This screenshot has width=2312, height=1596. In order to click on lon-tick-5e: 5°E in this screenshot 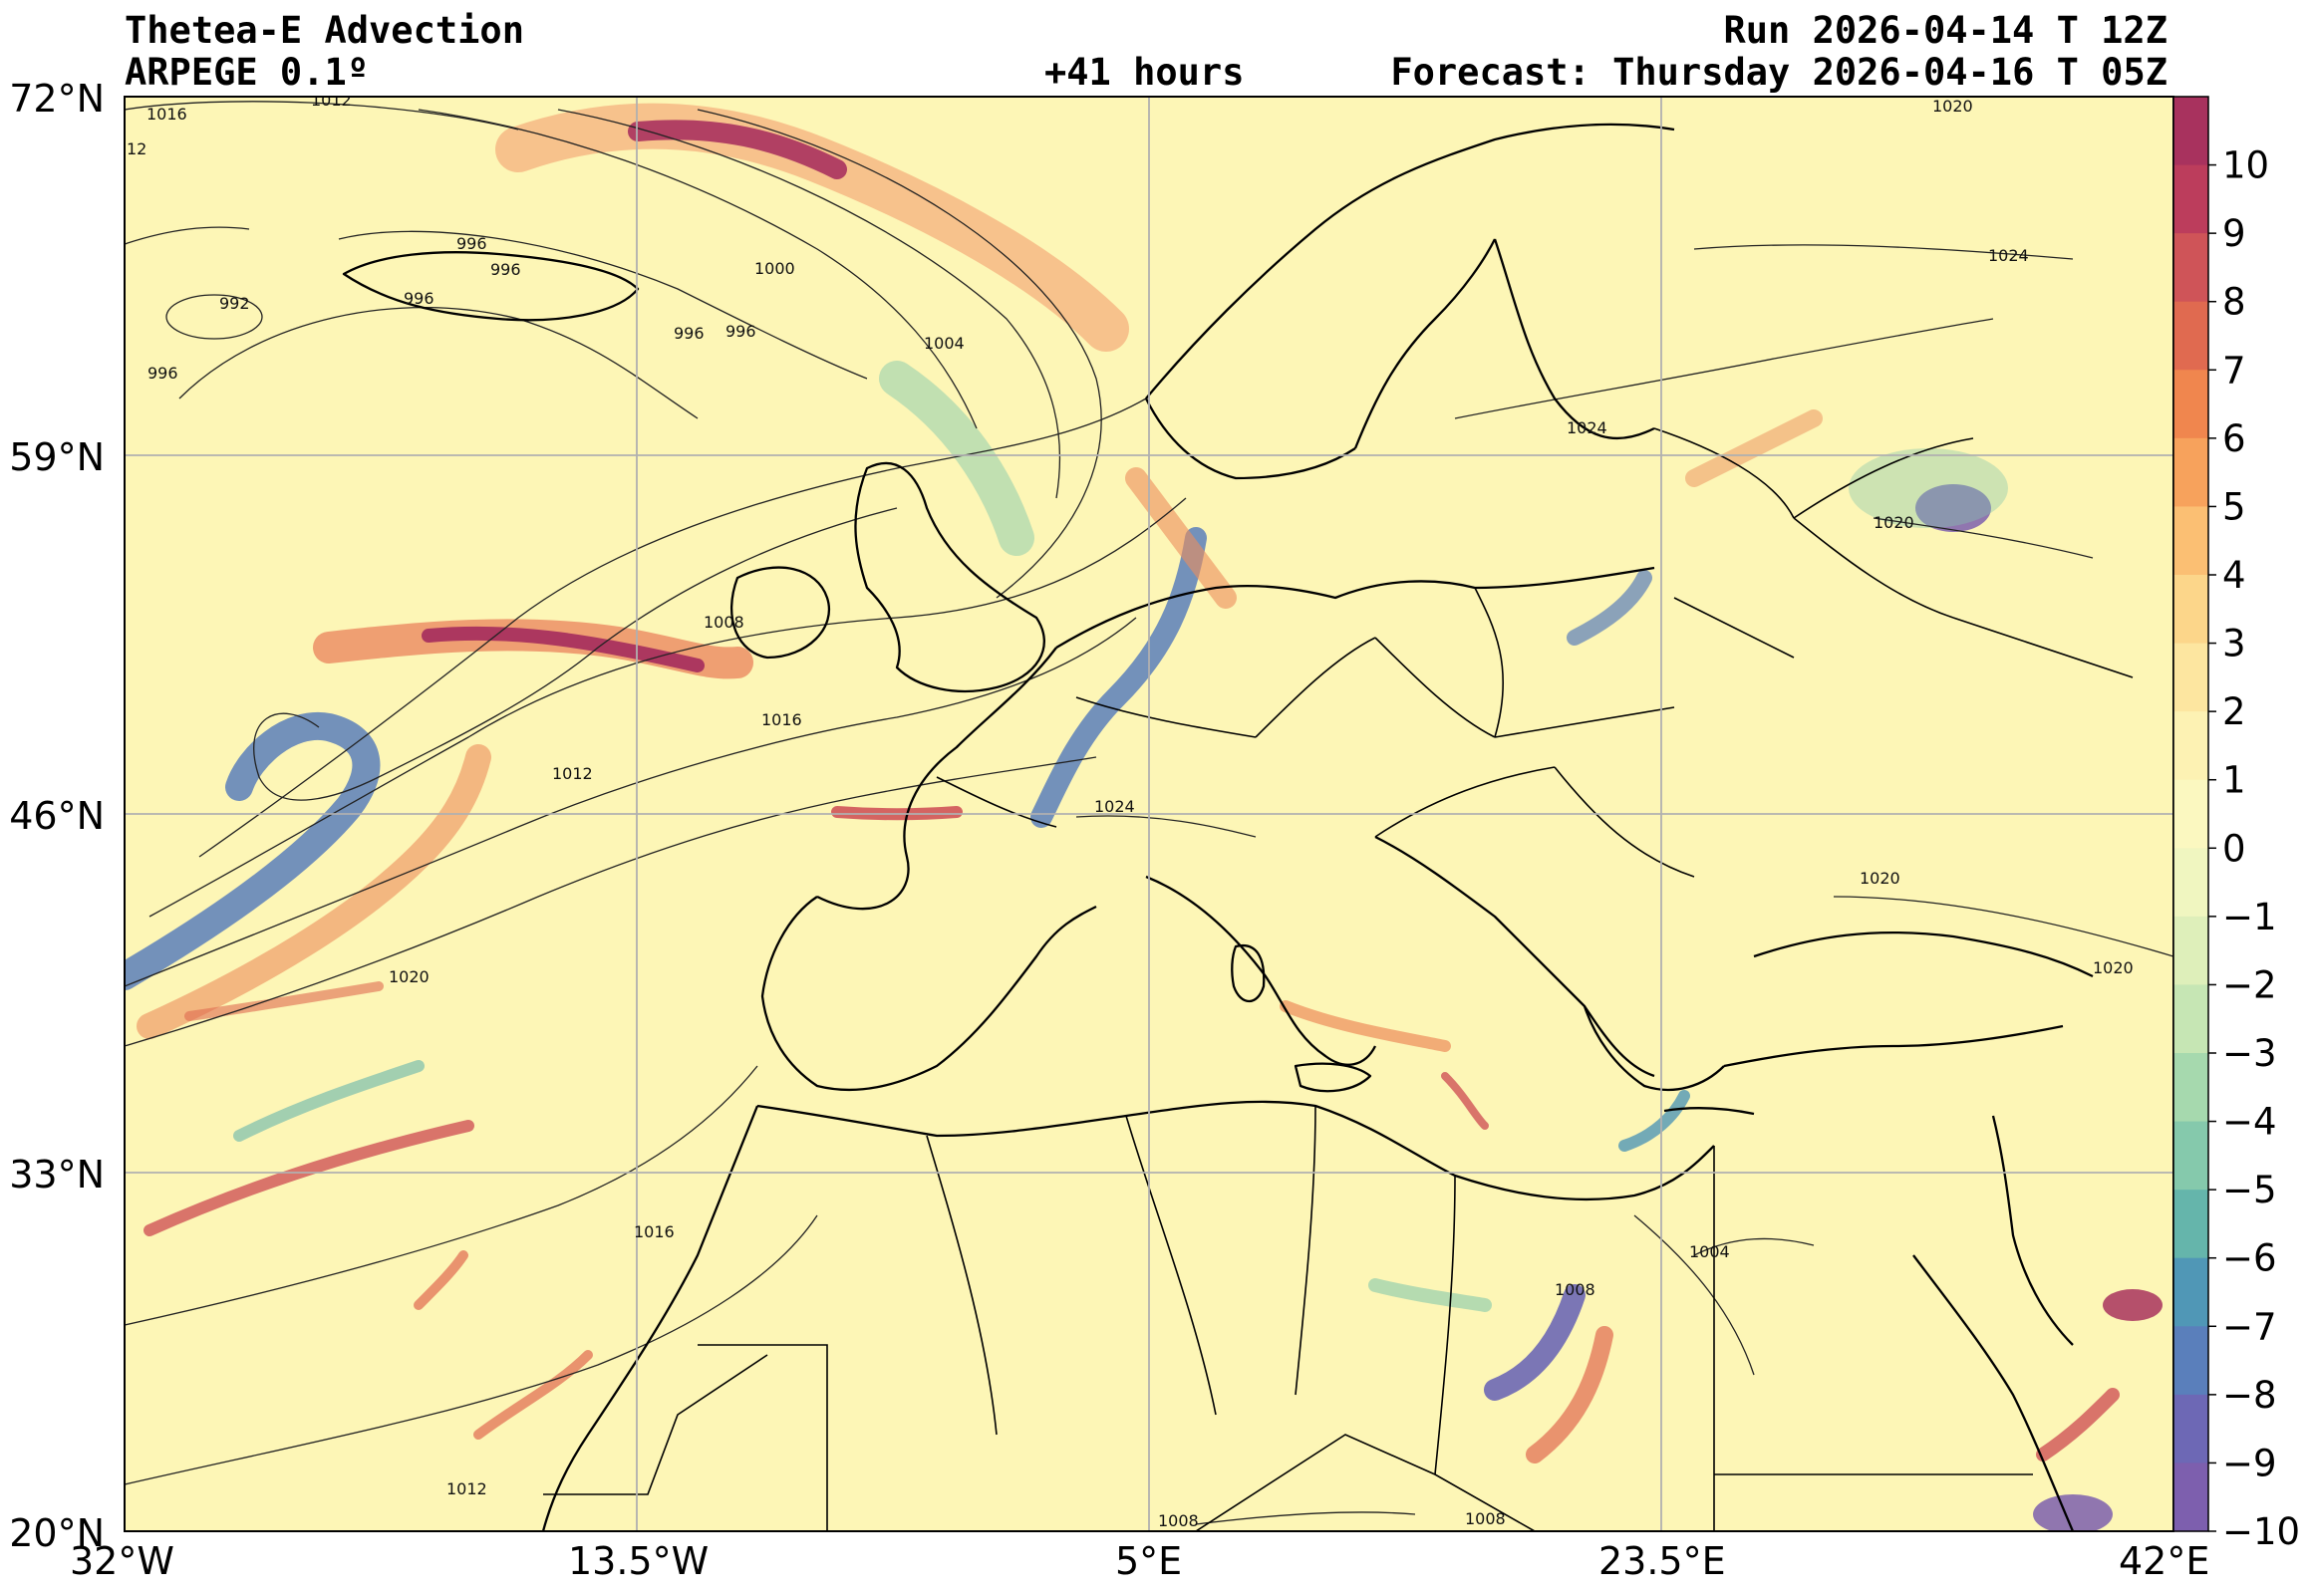, I will do `click(1149, 1561)`.